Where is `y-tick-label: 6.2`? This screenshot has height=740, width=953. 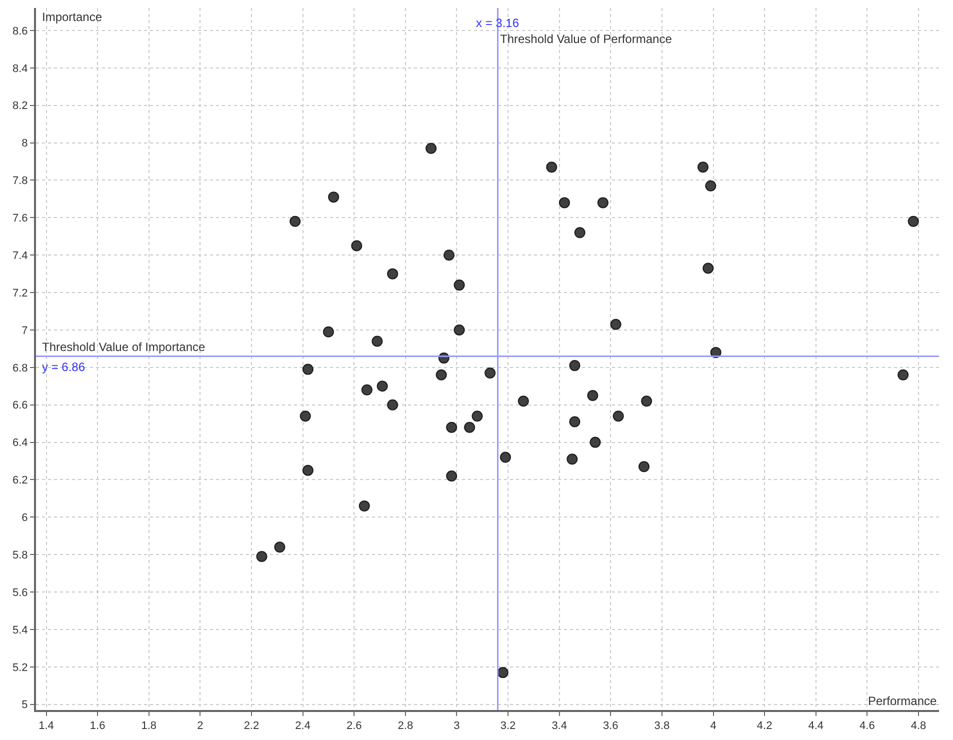 y-tick-label: 6.2 is located at coordinates (20, 480).